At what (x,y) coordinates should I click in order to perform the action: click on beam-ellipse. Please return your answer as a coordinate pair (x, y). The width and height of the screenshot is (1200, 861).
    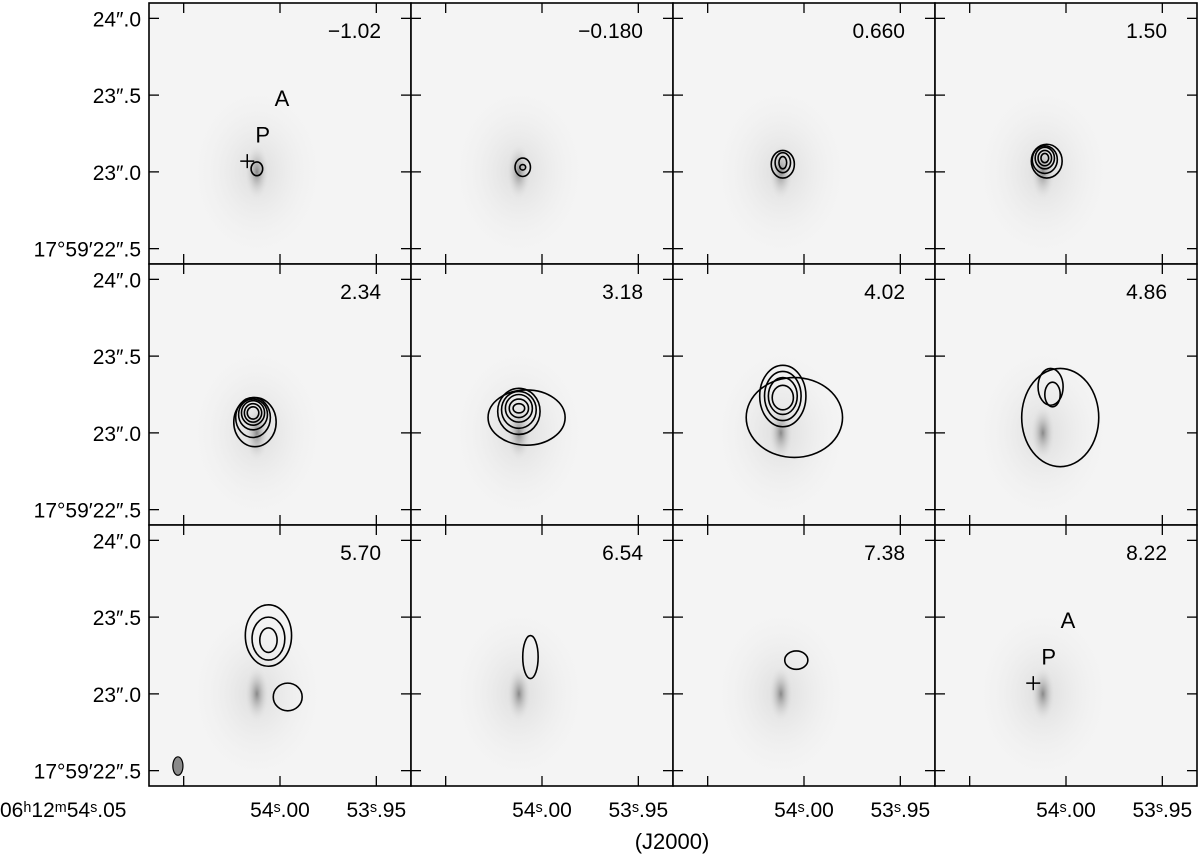
    Looking at the image, I should click on (178, 766).